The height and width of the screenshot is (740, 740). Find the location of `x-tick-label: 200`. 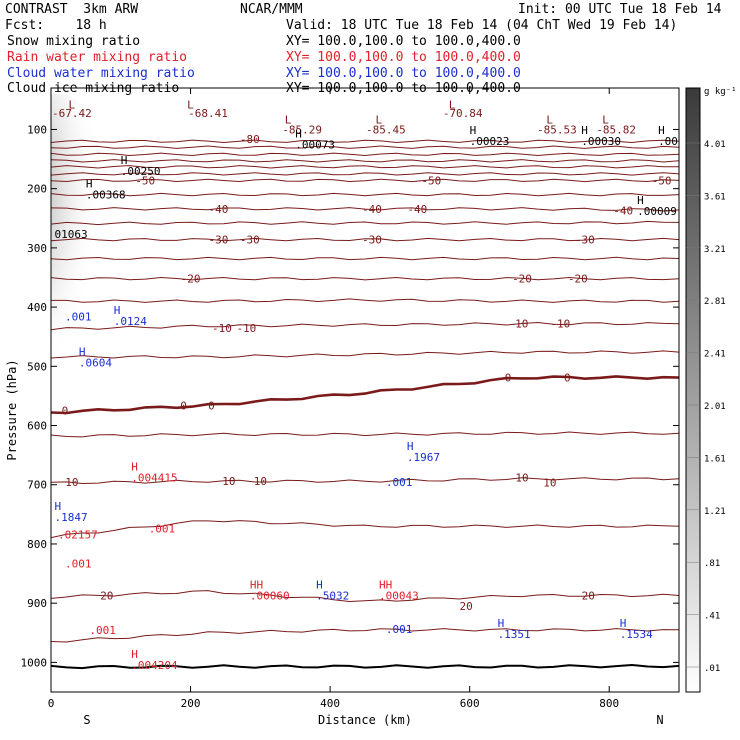

x-tick-label: 200 is located at coordinates (191, 703).